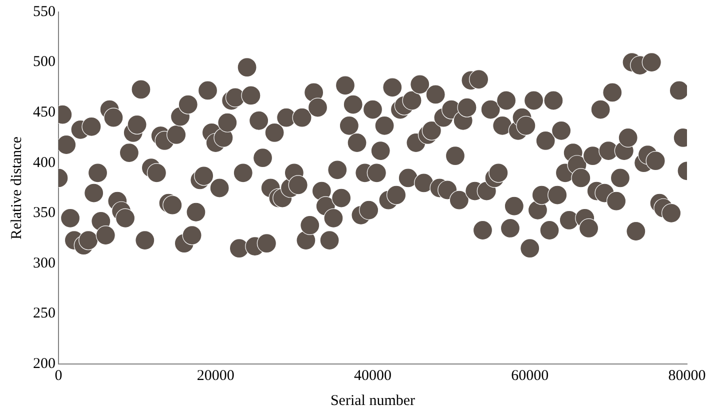 The image size is (709, 416). Describe the element at coordinates (530, 376) in the screenshot. I see `x-tick-label: 60000` at that location.